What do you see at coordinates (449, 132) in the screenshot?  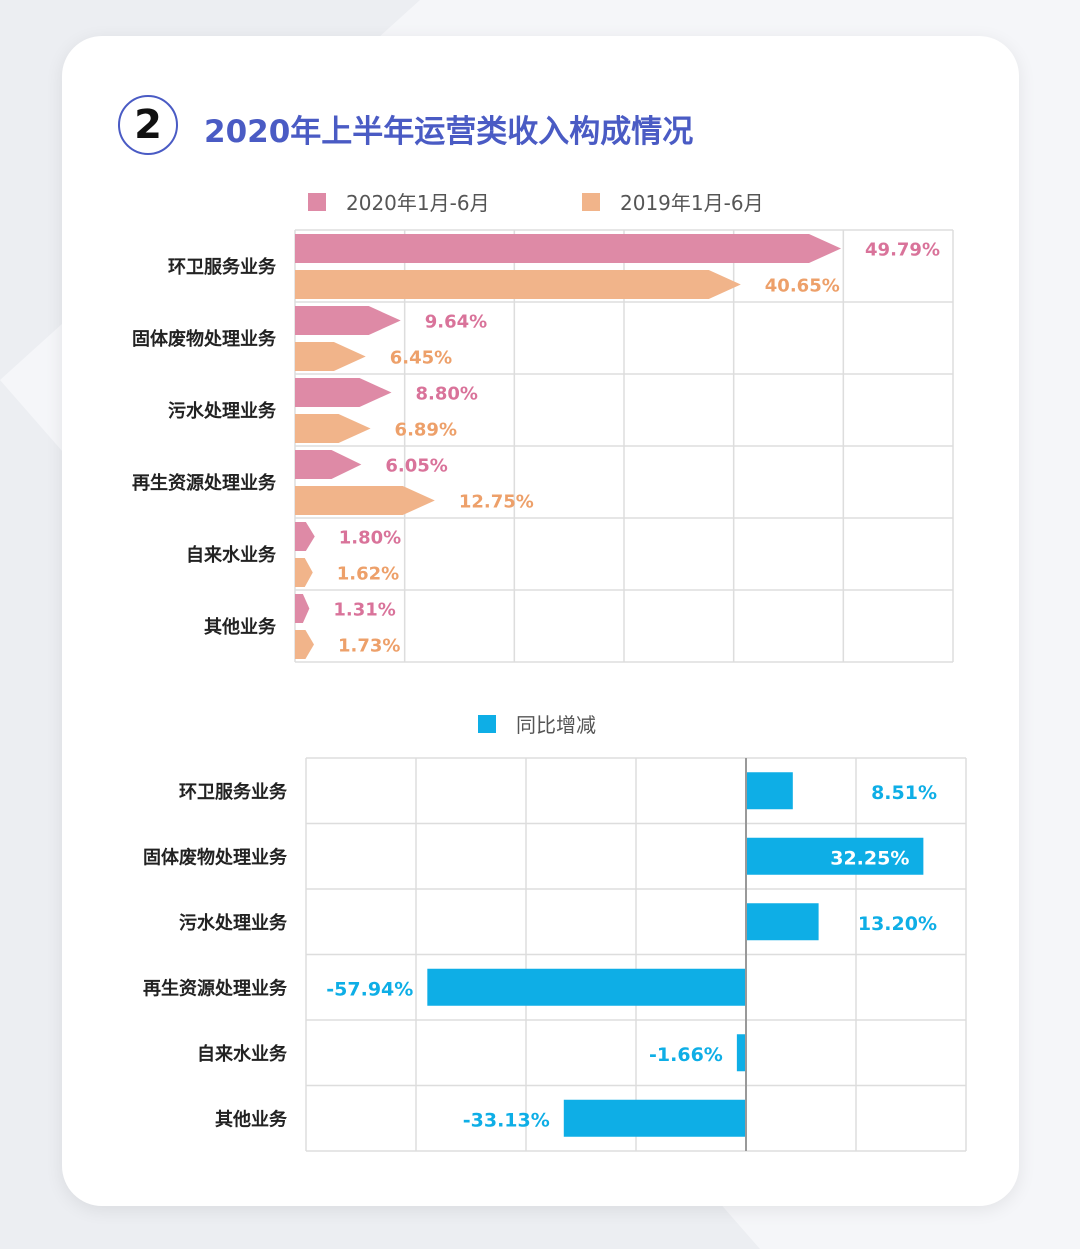 I see `page-title: 2020年上半年运营类收入构成情况` at bounding box center [449, 132].